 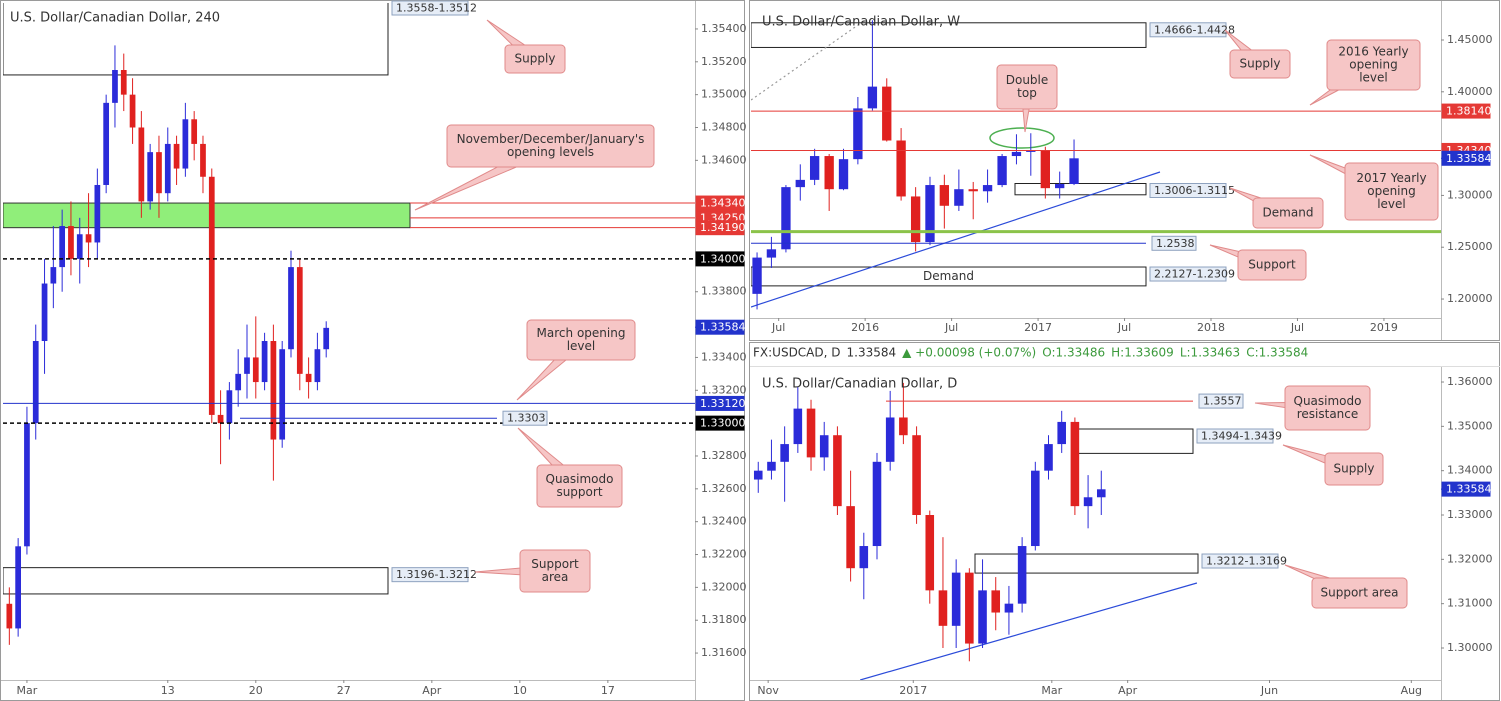 What do you see at coordinates (723, 203) in the screenshot?
I see `price-badge-label: 1.34340` at bounding box center [723, 203].